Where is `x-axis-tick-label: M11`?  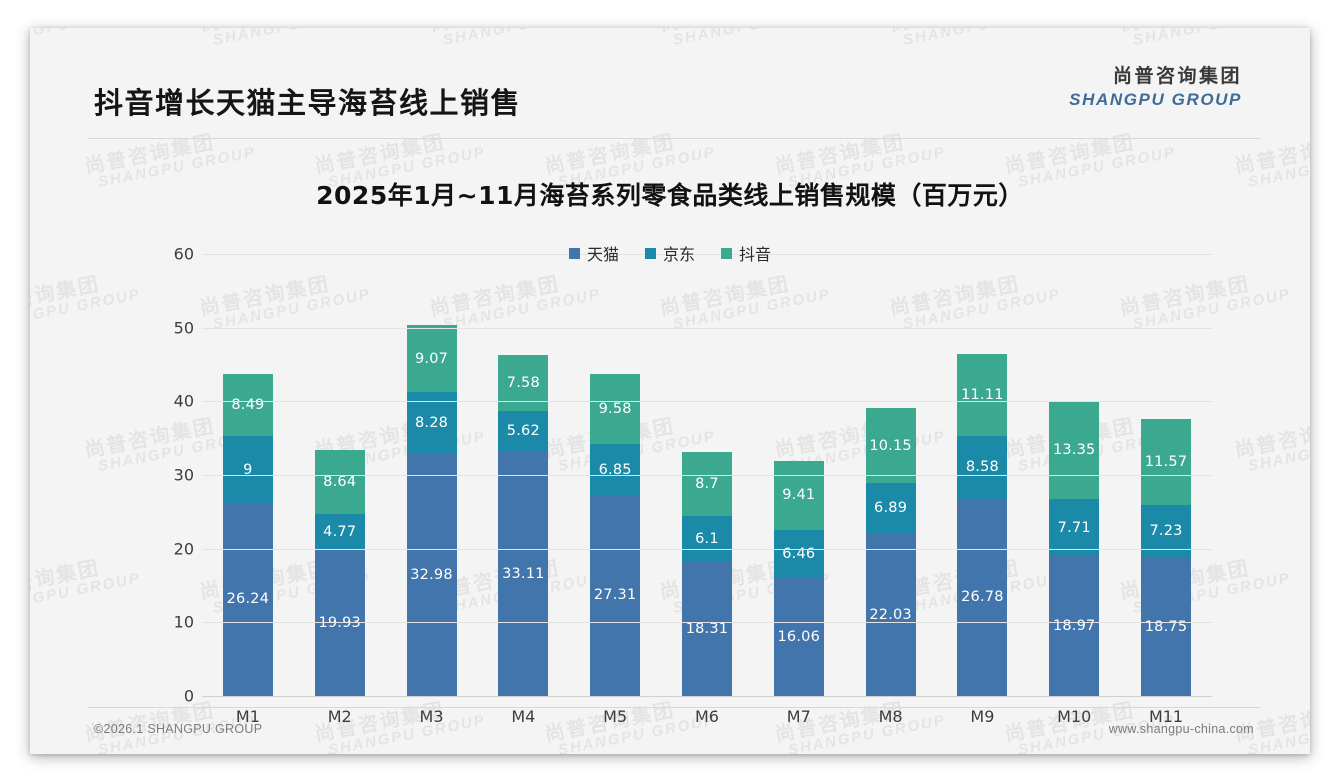 x-axis-tick-label: M11 is located at coordinates (1166, 716).